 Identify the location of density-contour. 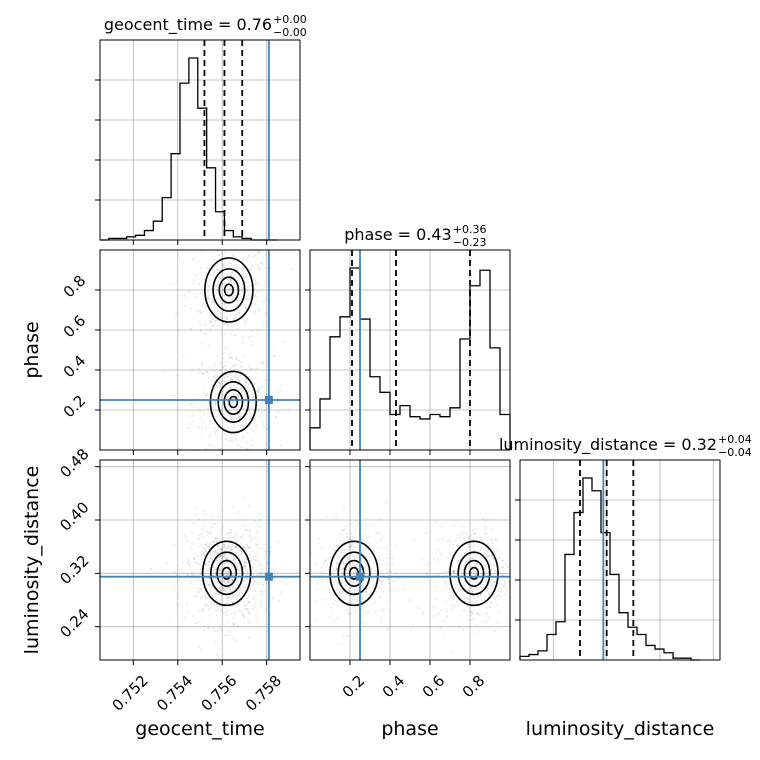
(229, 290).